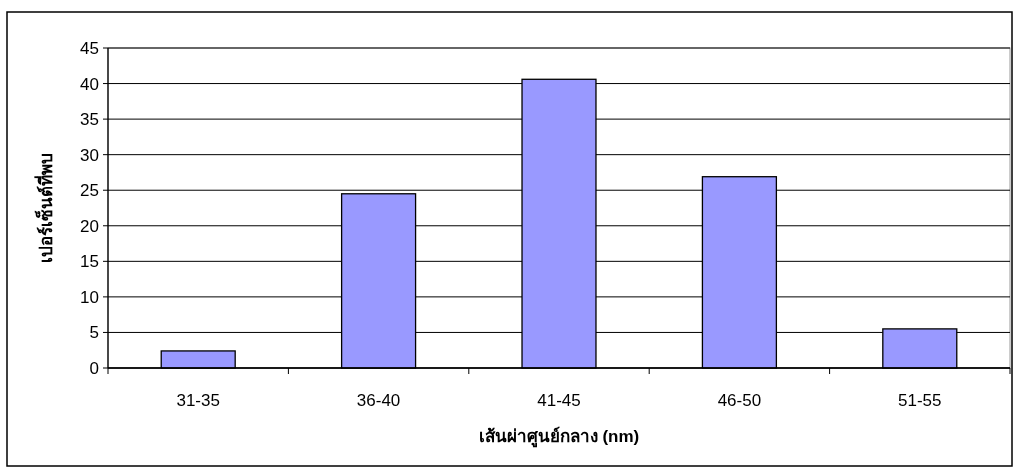 The height and width of the screenshot is (473, 1019). I want to click on x-tick-label: 31-35, so click(198, 400).